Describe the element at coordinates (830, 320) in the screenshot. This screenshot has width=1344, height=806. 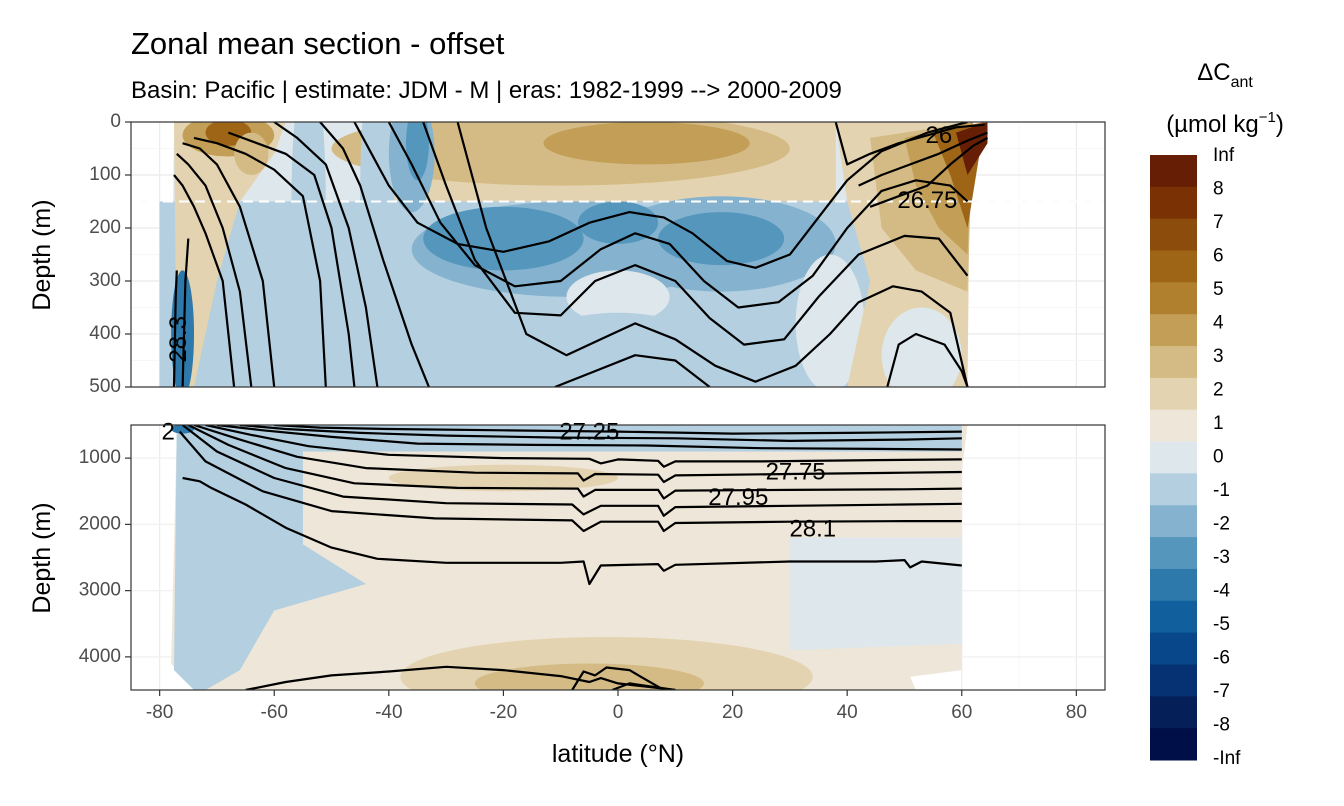
I see `field-ice-37n` at that location.